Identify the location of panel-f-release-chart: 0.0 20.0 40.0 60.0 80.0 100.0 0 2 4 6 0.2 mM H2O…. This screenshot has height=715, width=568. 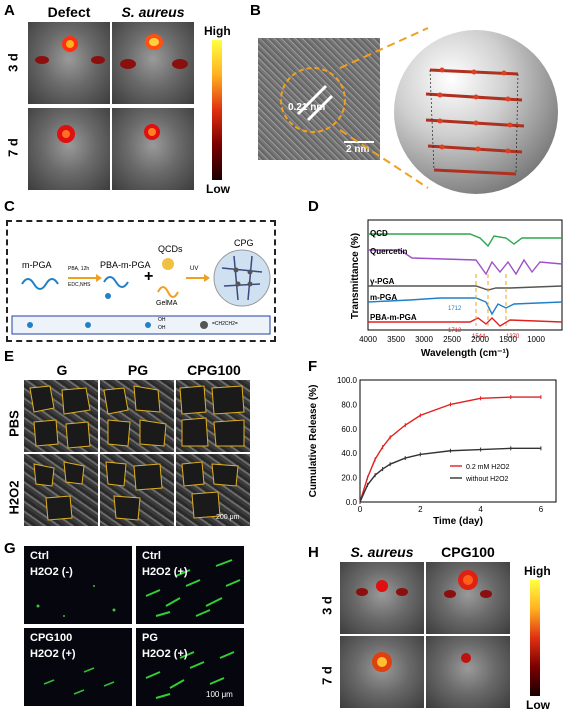
(432, 451).